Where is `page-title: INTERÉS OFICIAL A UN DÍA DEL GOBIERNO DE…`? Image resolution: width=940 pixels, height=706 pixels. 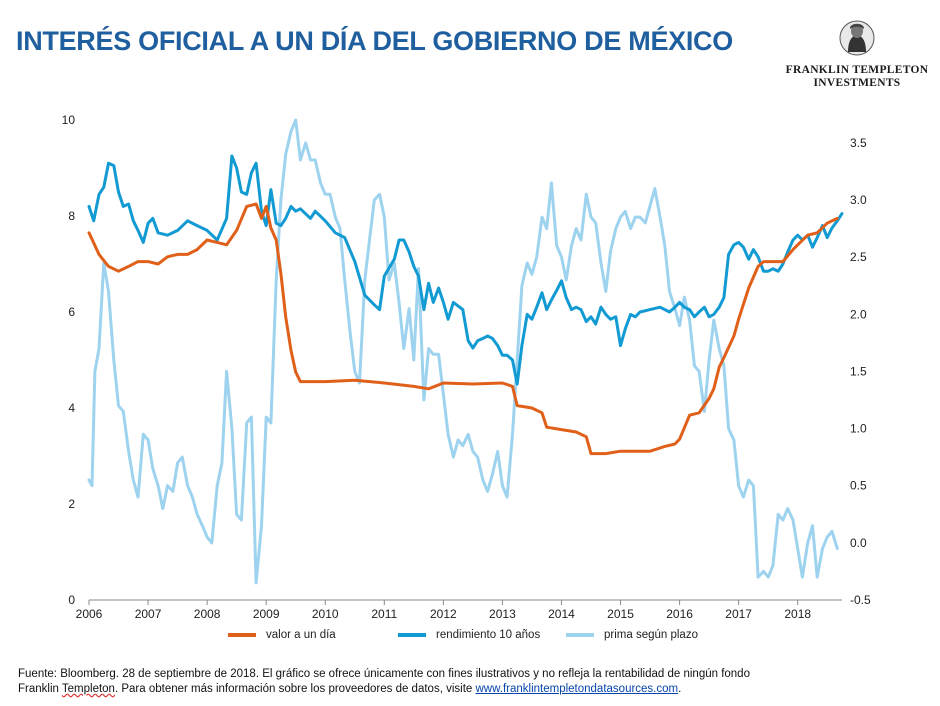 page-title: INTERÉS OFICIAL A UN DÍA DEL GOBIERNO DE… is located at coordinates (374, 41).